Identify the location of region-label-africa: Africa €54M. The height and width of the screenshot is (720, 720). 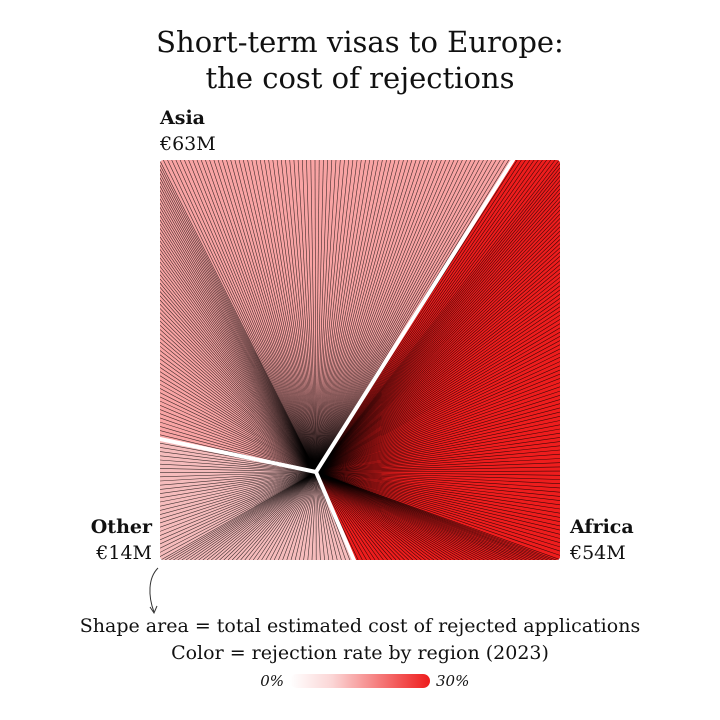
(602, 540).